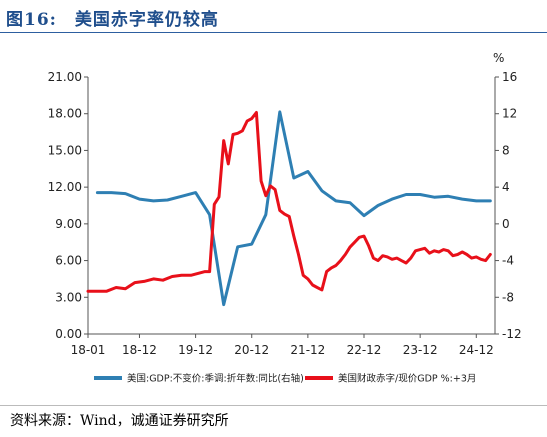 The image size is (547, 437). What do you see at coordinates (215, 379) in the screenshot?
I see `legend-item-gdp-growth-label: 美国:GDP:不变价:季调:折年数:同比(右轴)` at bounding box center [215, 379].